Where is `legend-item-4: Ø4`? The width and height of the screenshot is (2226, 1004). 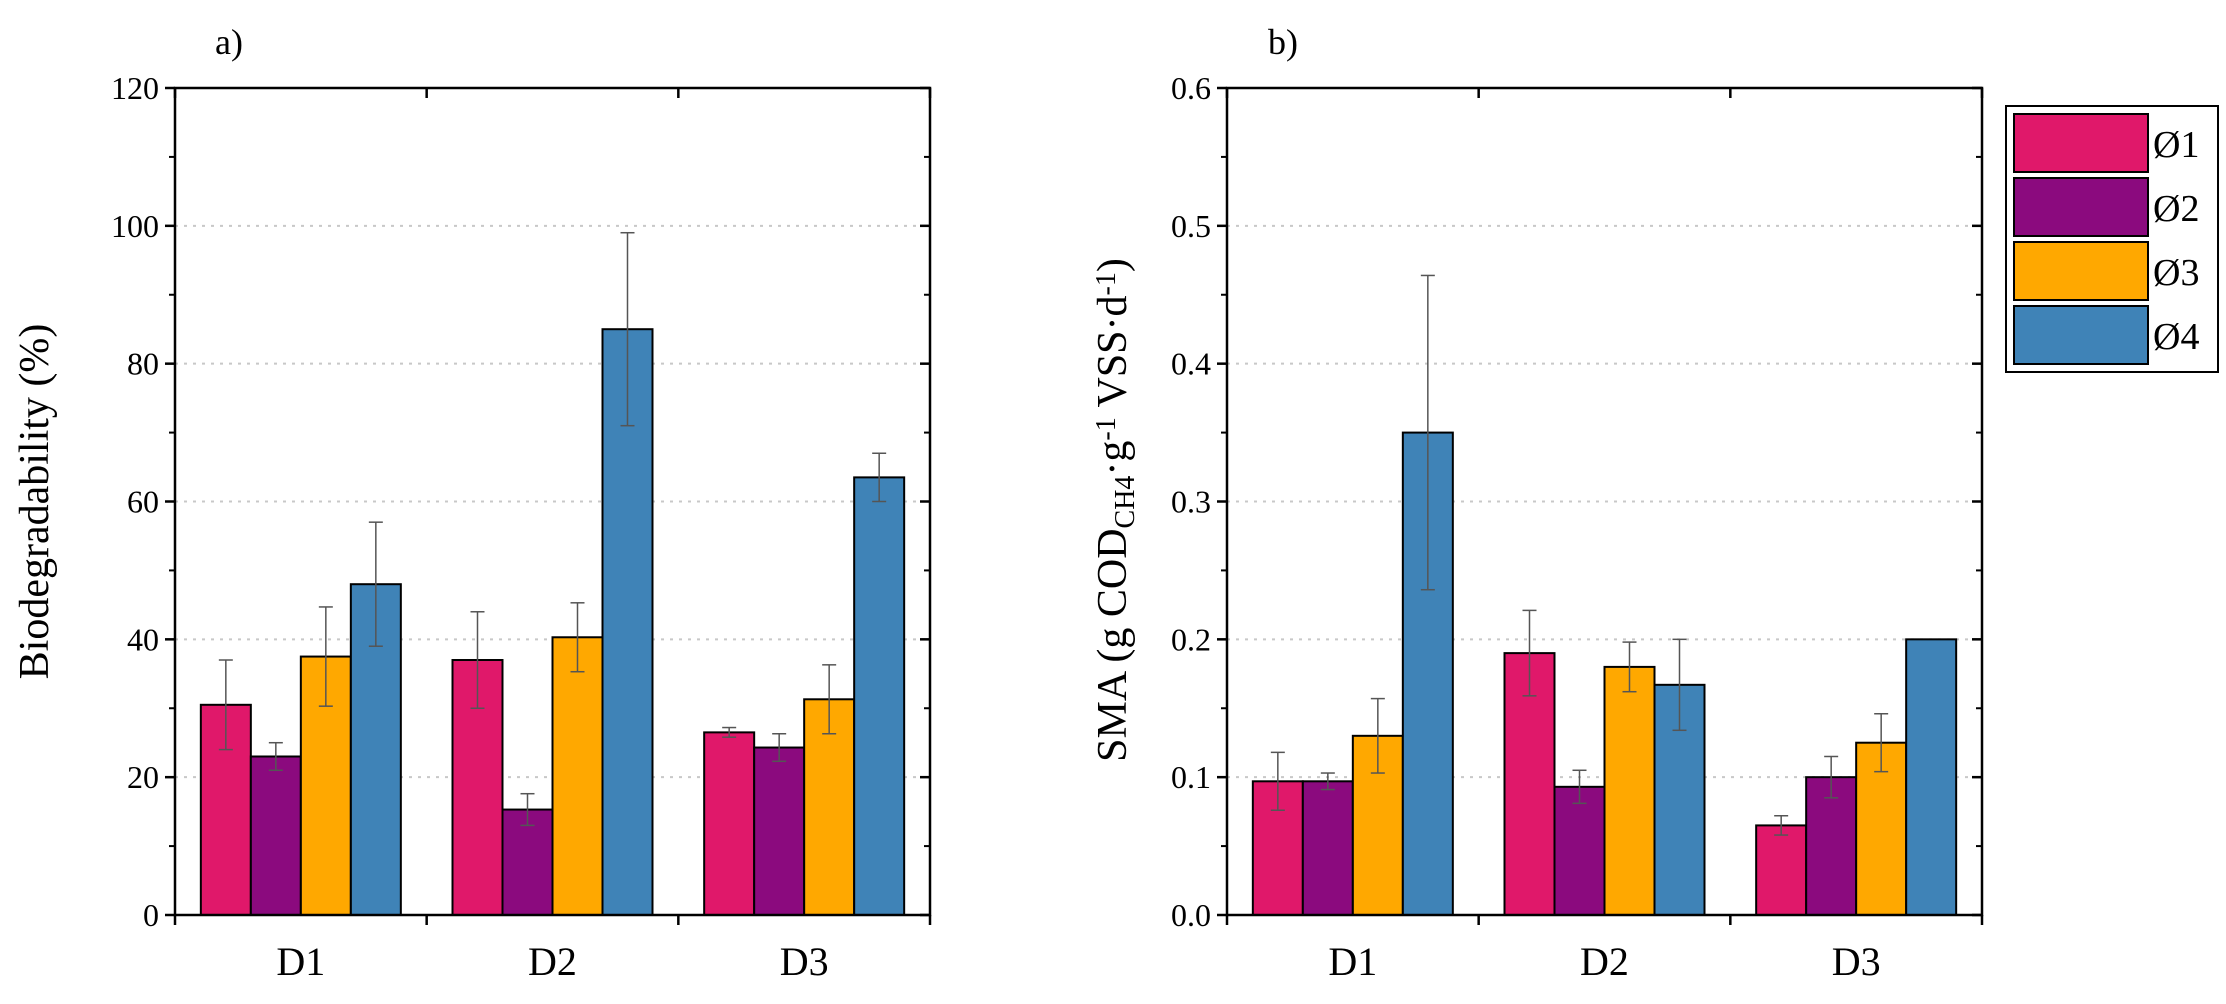 legend-item-4: Ø4 is located at coordinates (2106, 335).